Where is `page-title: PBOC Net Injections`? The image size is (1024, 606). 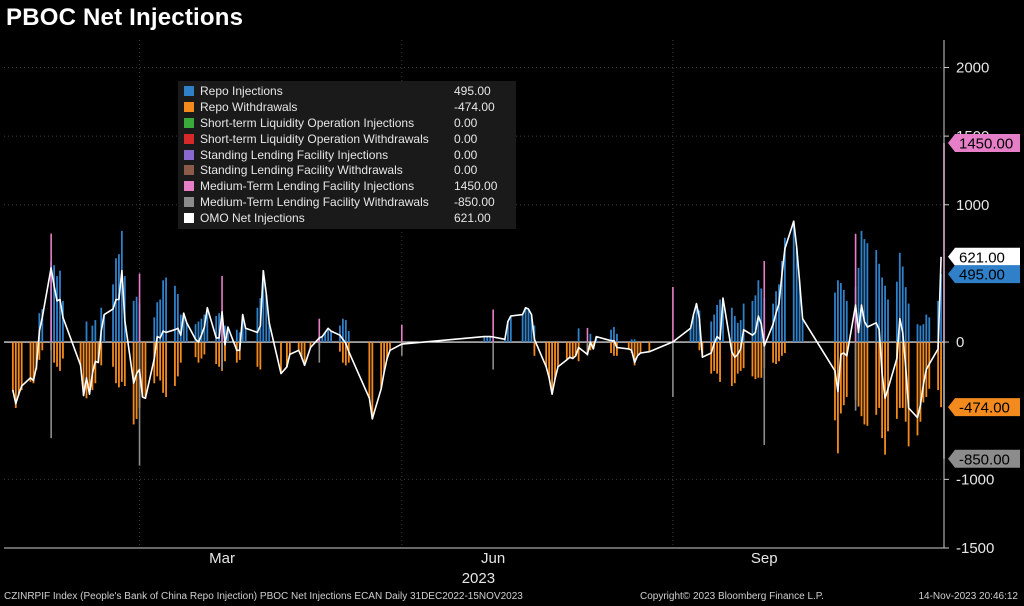
page-title: PBOC Net Injections is located at coordinates (125, 17).